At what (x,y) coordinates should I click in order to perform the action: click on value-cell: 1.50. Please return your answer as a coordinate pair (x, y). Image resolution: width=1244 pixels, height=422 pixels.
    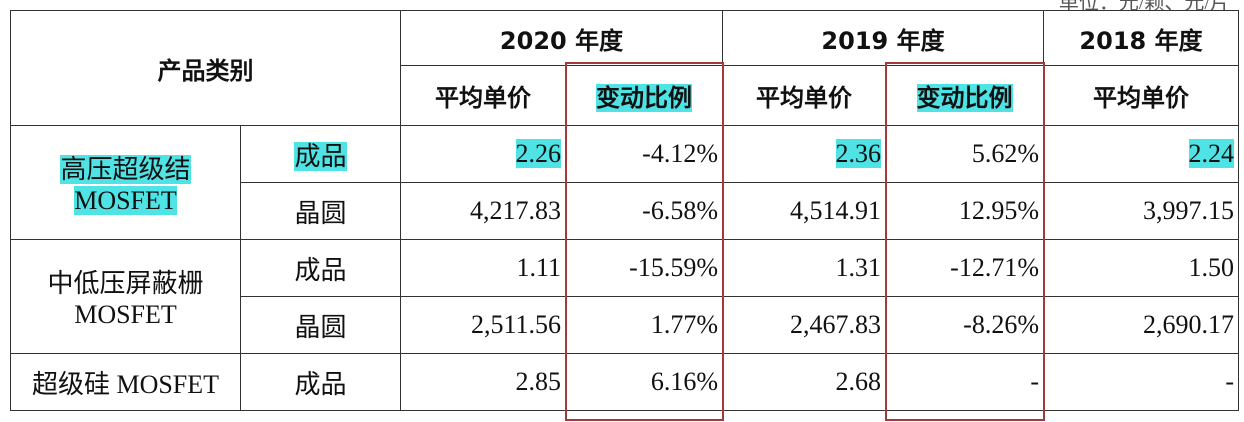
    Looking at the image, I should click on (1141, 268).